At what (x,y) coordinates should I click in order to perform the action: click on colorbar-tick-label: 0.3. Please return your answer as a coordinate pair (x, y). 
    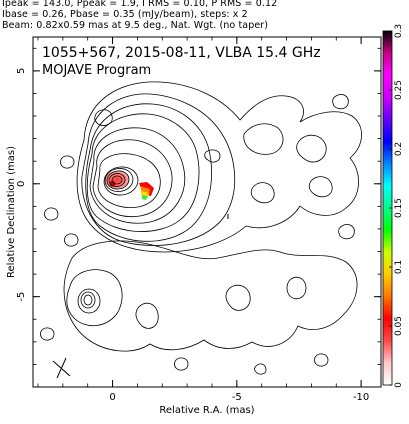
    Looking at the image, I should click on (399, 31).